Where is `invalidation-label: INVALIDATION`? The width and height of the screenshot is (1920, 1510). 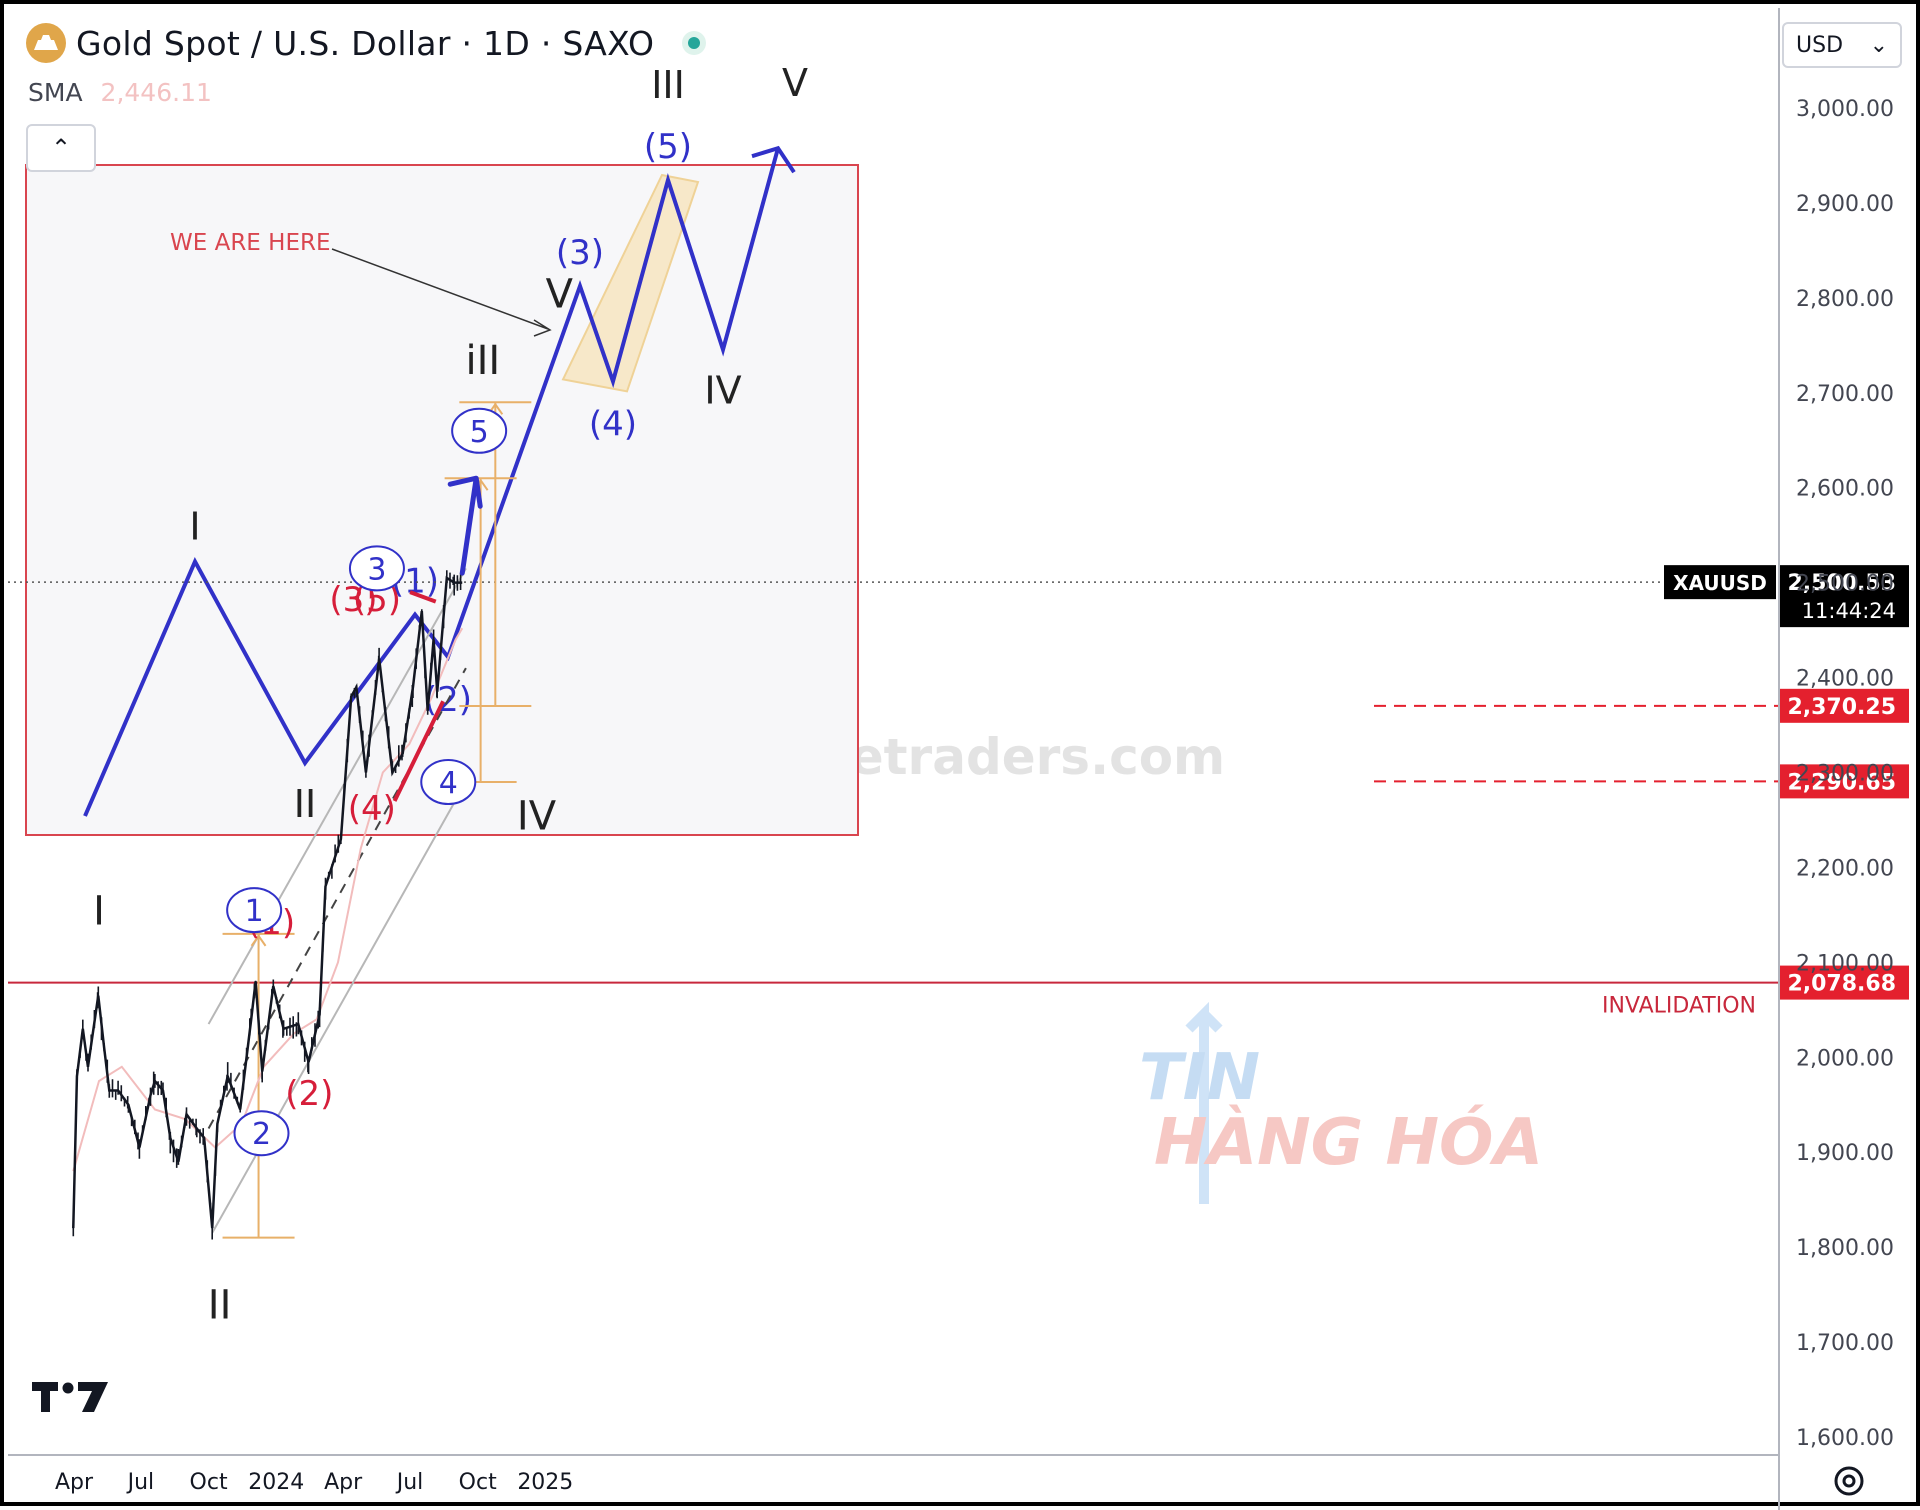 invalidation-label: INVALIDATION is located at coordinates (1679, 1006).